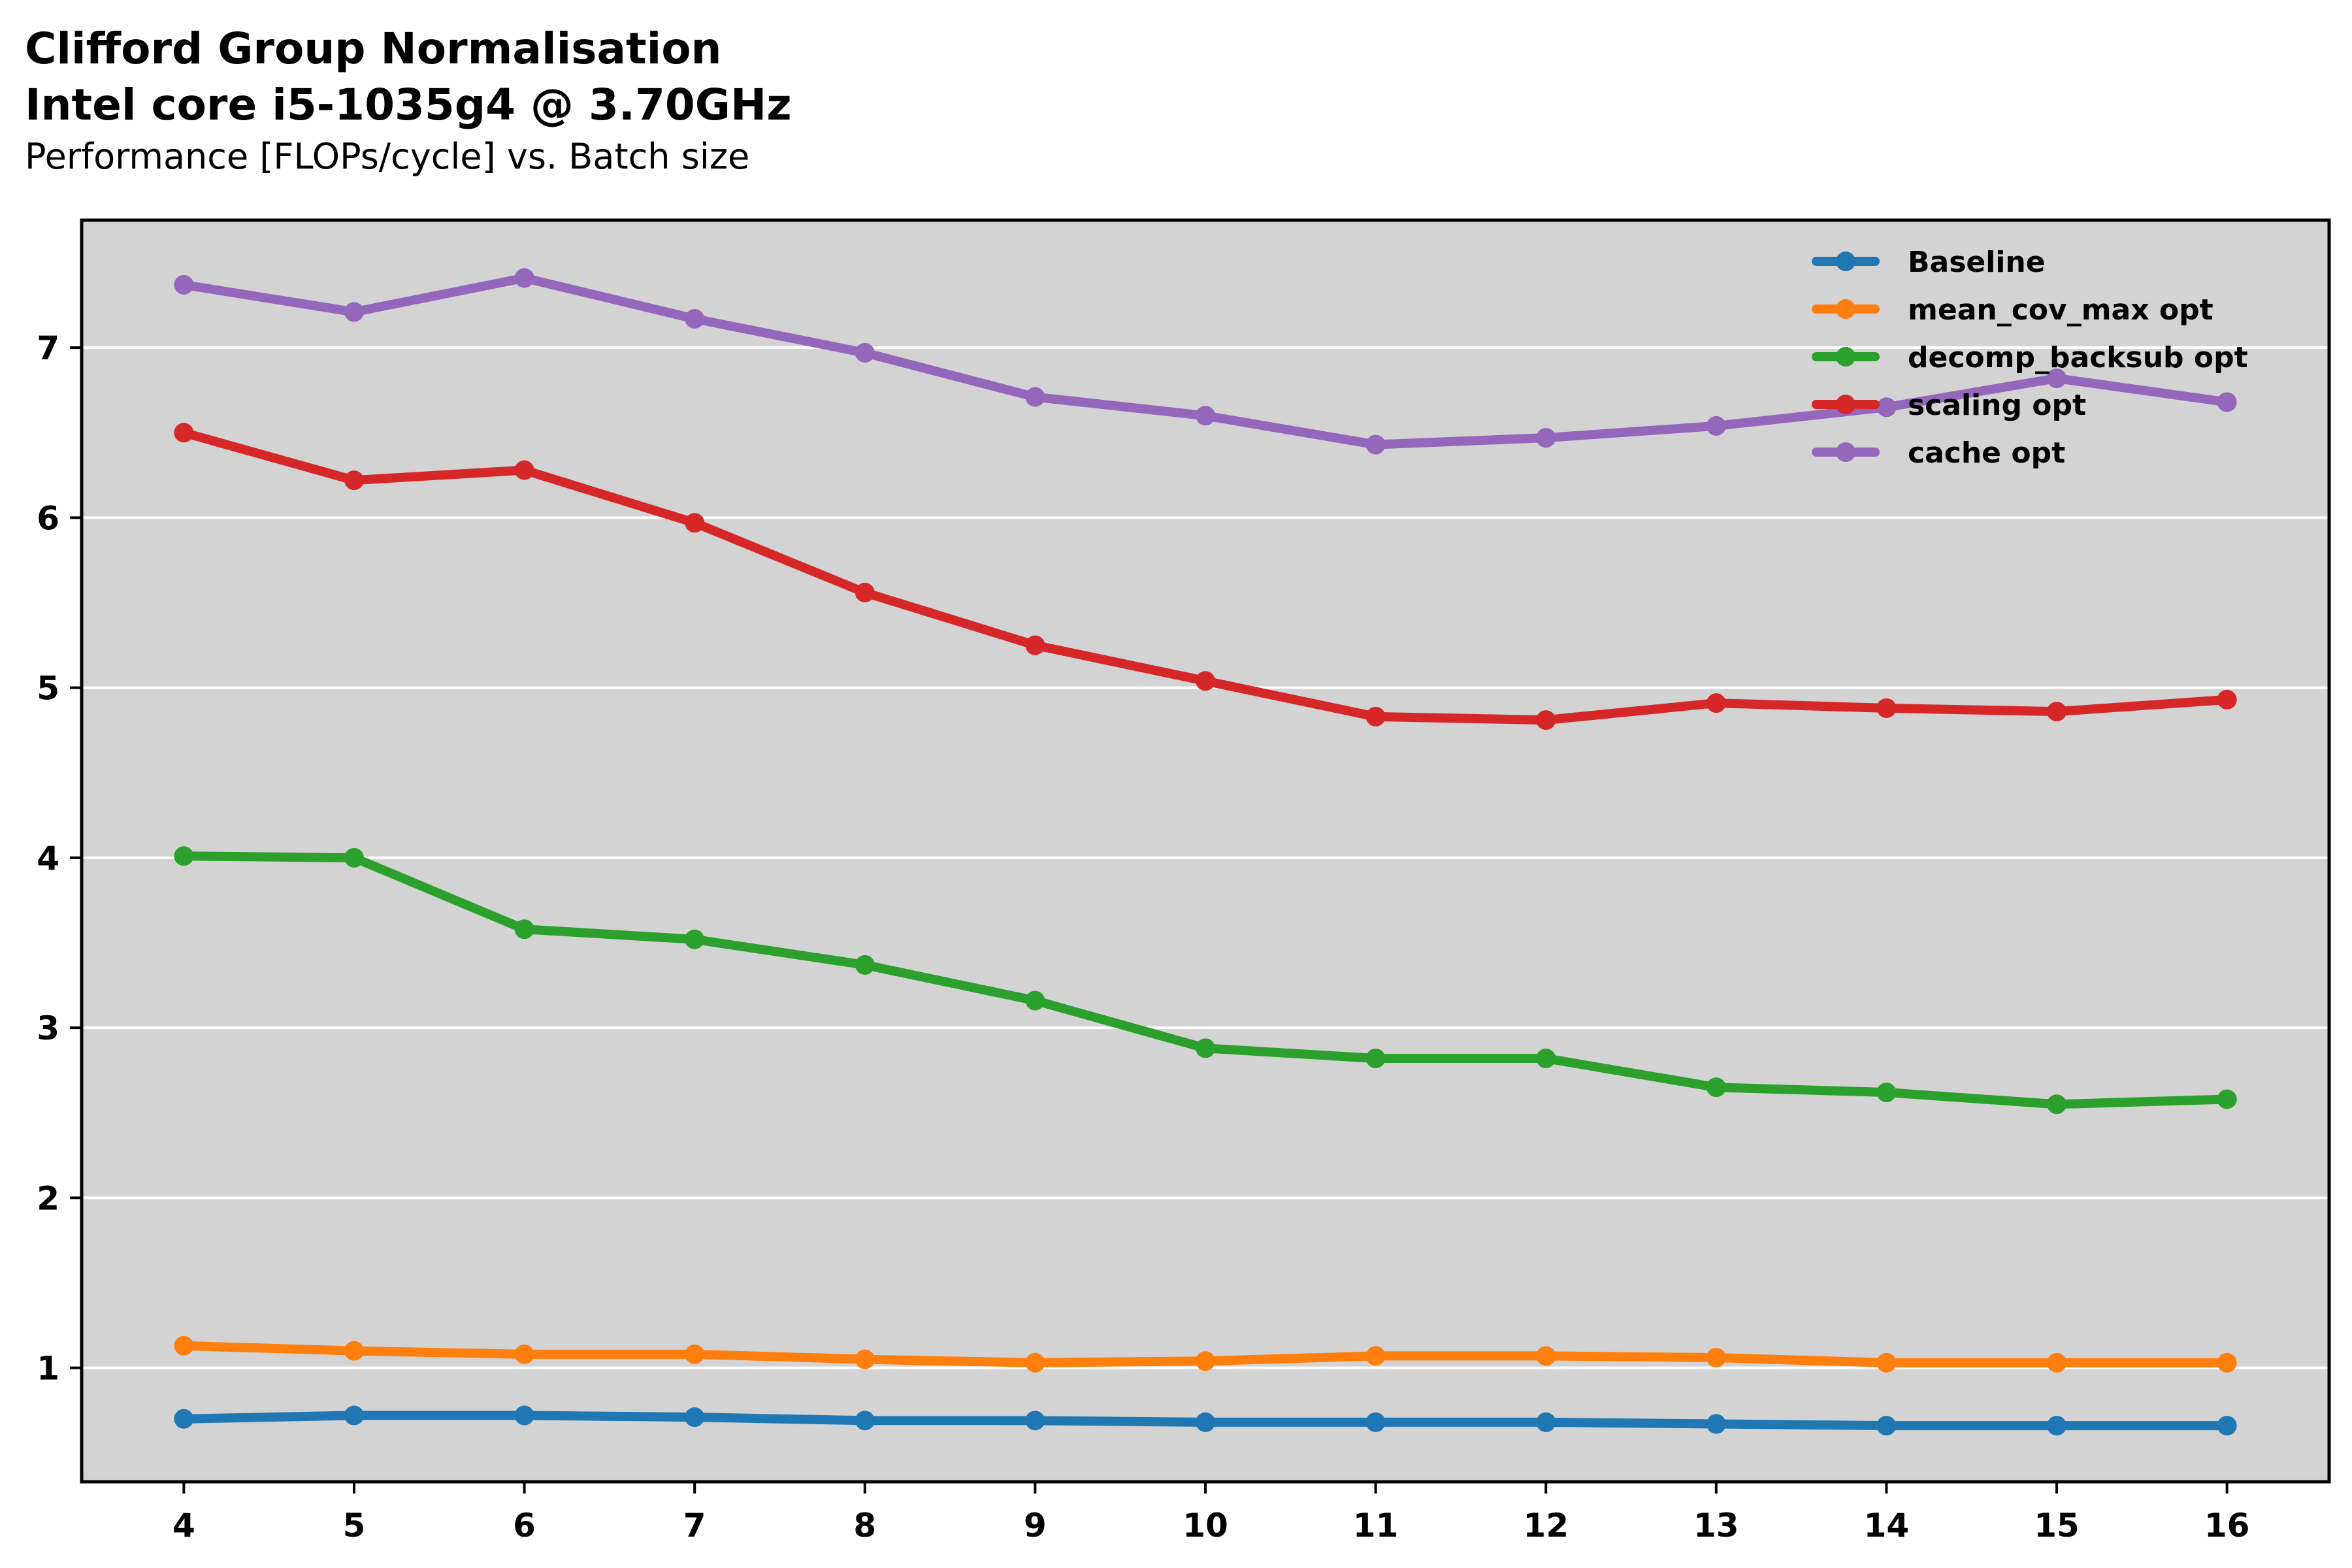  Describe the element at coordinates (183, 1525) in the screenshot. I see `x-tick-label: 4` at that location.